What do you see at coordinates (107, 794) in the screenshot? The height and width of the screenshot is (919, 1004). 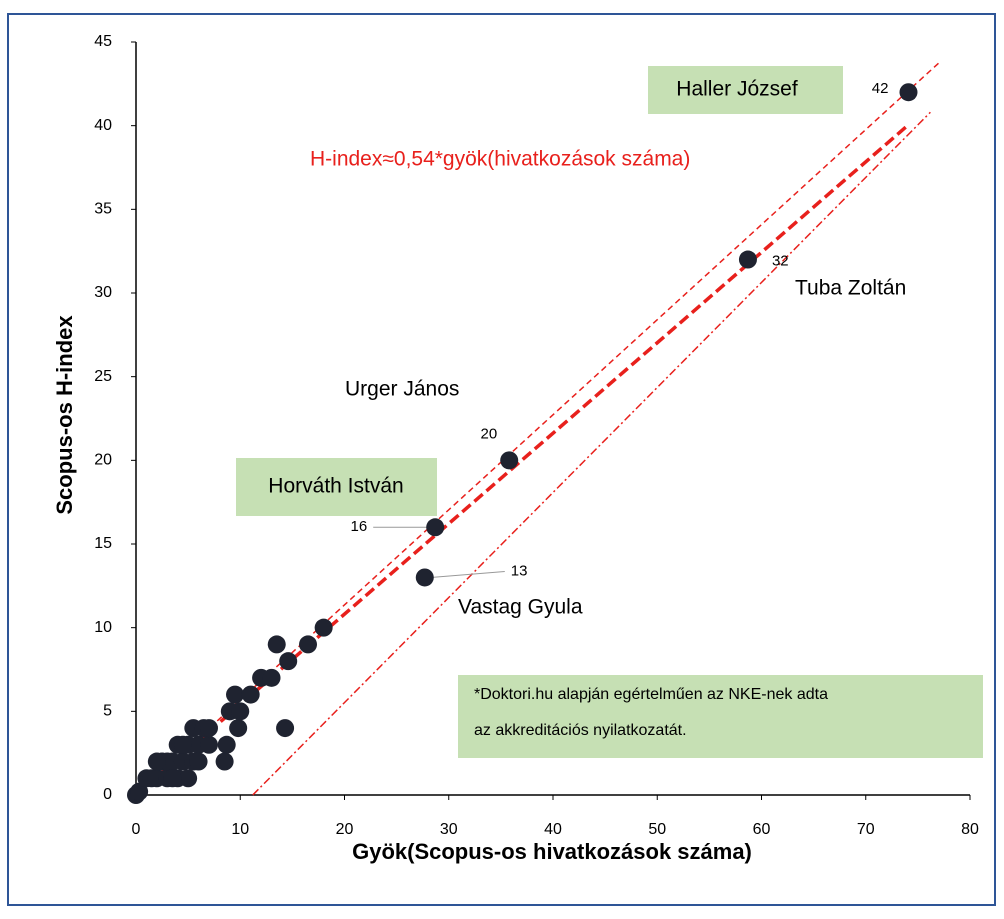 I see `y-tick-label: 0` at bounding box center [107, 794].